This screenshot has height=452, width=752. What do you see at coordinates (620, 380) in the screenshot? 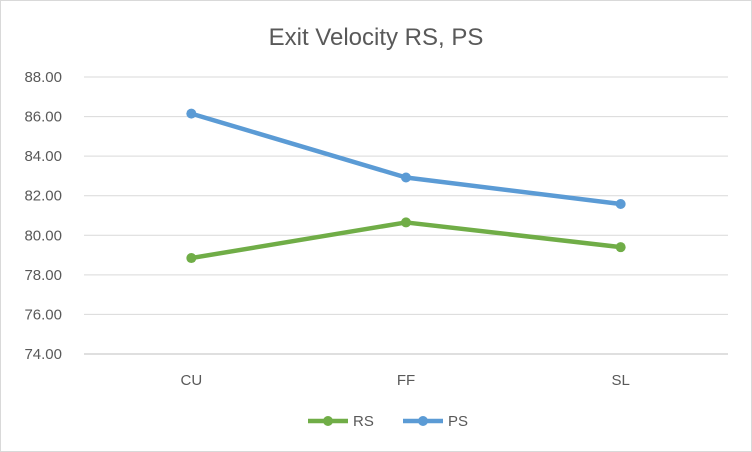
I see `x-tick-label: SL` at bounding box center [620, 380].